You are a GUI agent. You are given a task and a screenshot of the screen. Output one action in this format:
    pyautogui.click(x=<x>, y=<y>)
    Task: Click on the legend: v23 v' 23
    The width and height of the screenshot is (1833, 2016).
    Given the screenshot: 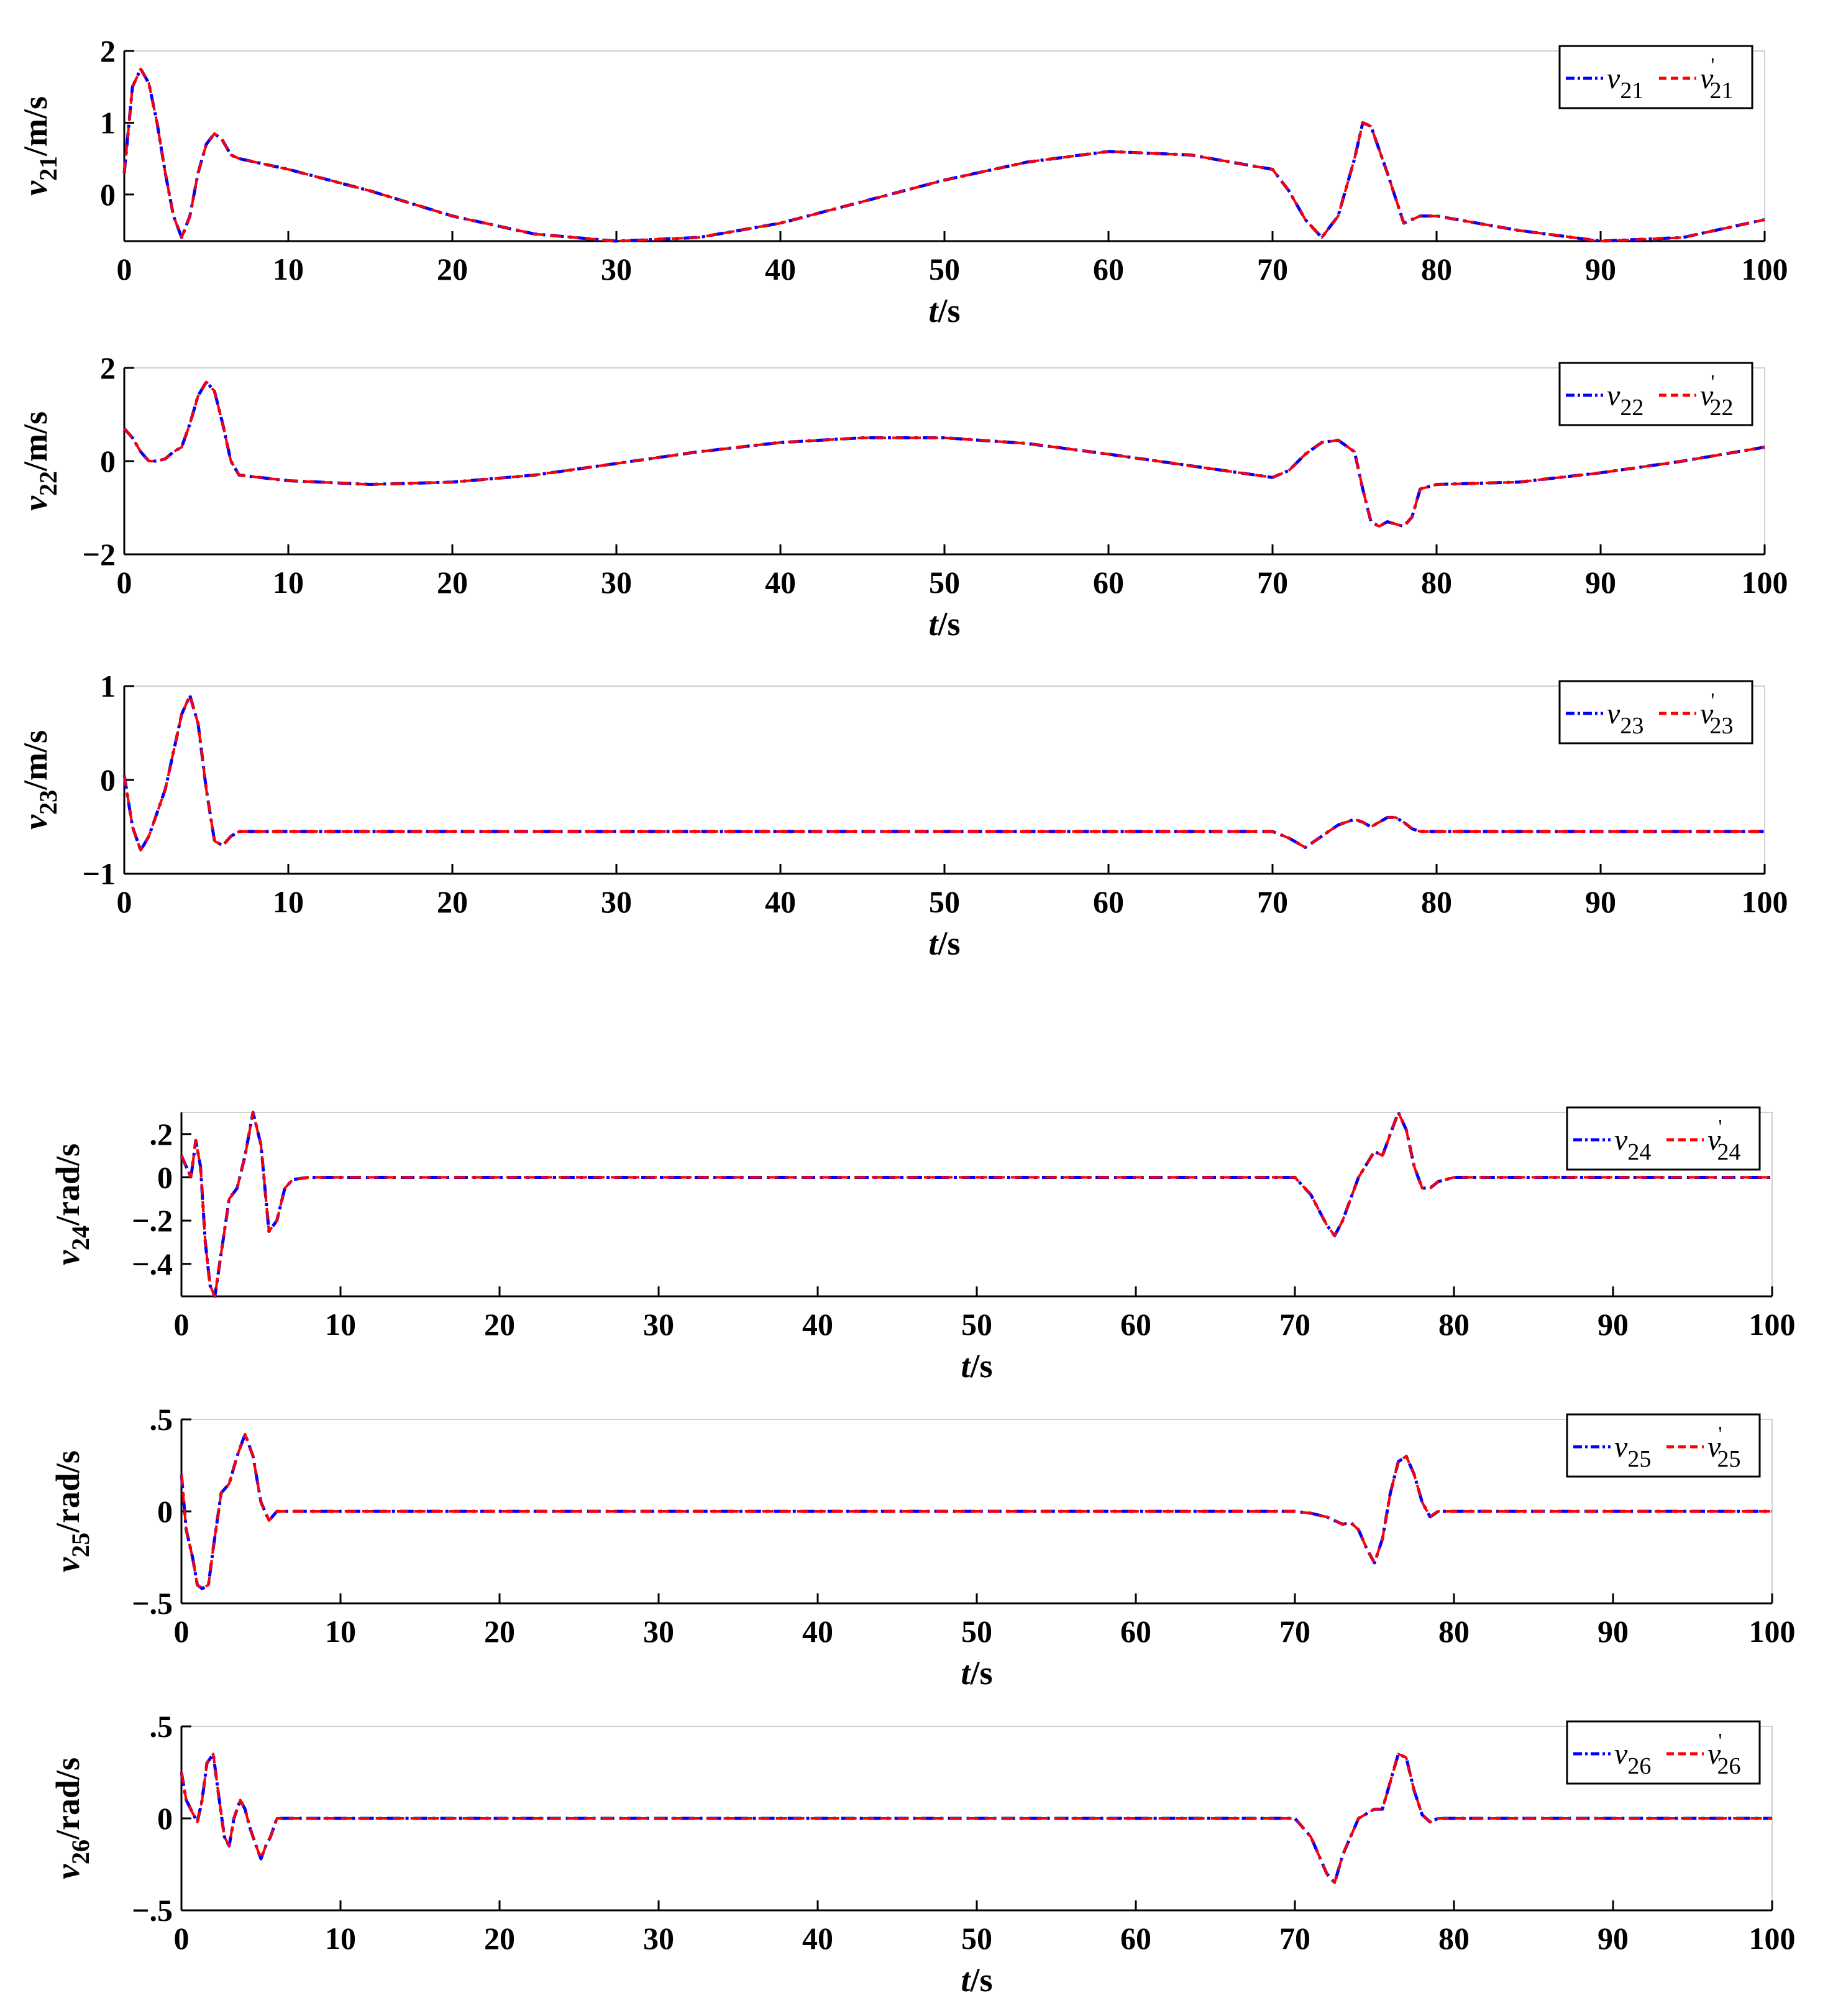 What is the action you would take?
    pyautogui.click(x=1655, y=712)
    